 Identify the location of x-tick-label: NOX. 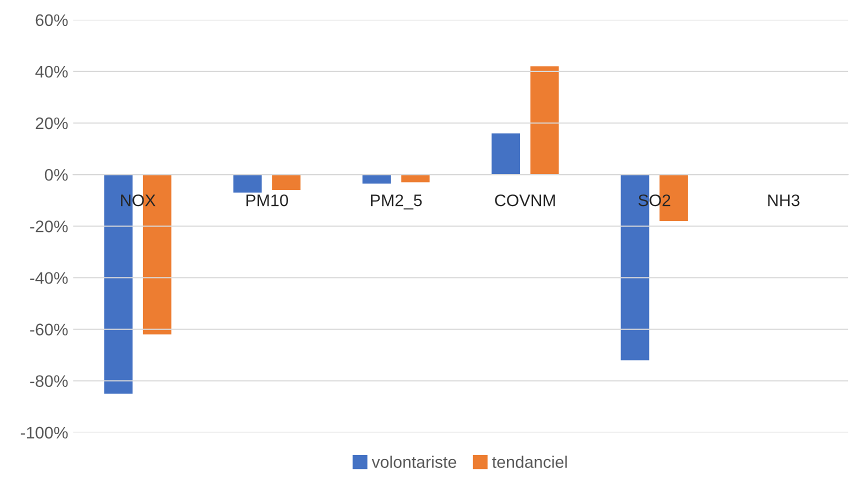
(138, 200).